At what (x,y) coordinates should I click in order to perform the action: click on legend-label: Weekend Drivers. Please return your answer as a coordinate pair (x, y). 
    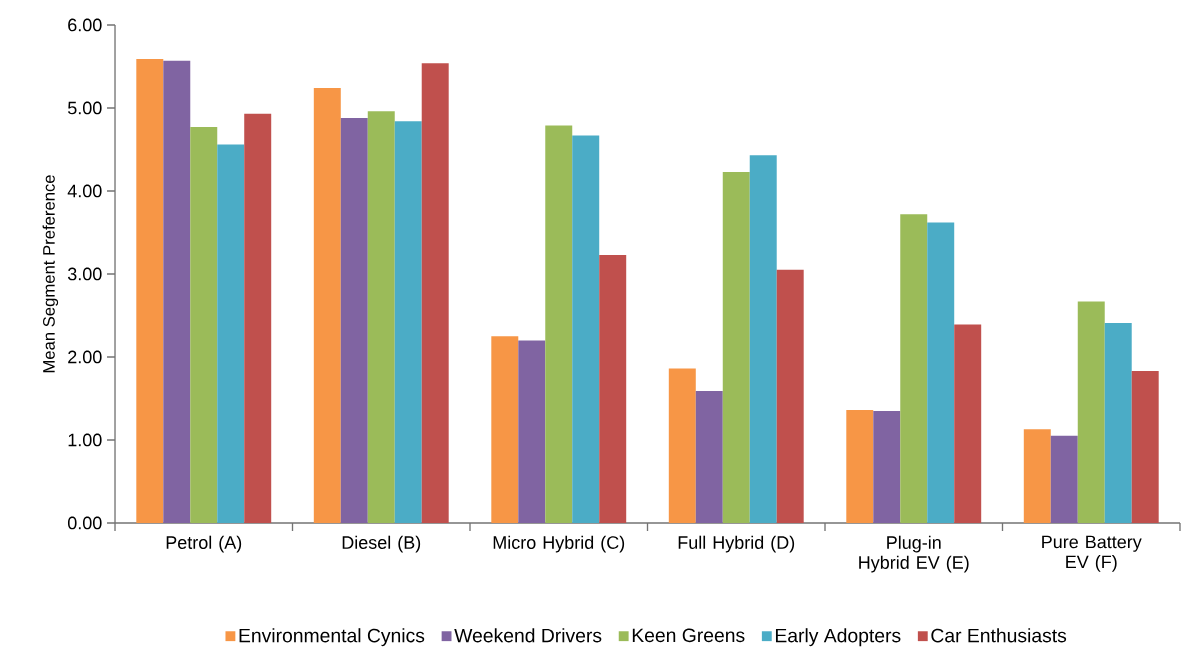
    Looking at the image, I should click on (528, 635).